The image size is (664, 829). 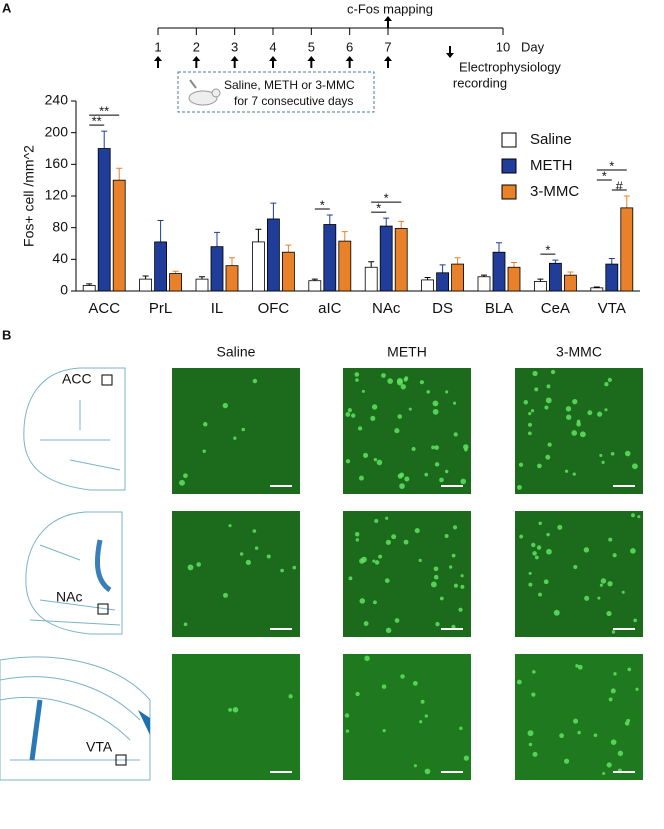 I want to click on column-header: METH, so click(x=407, y=352).